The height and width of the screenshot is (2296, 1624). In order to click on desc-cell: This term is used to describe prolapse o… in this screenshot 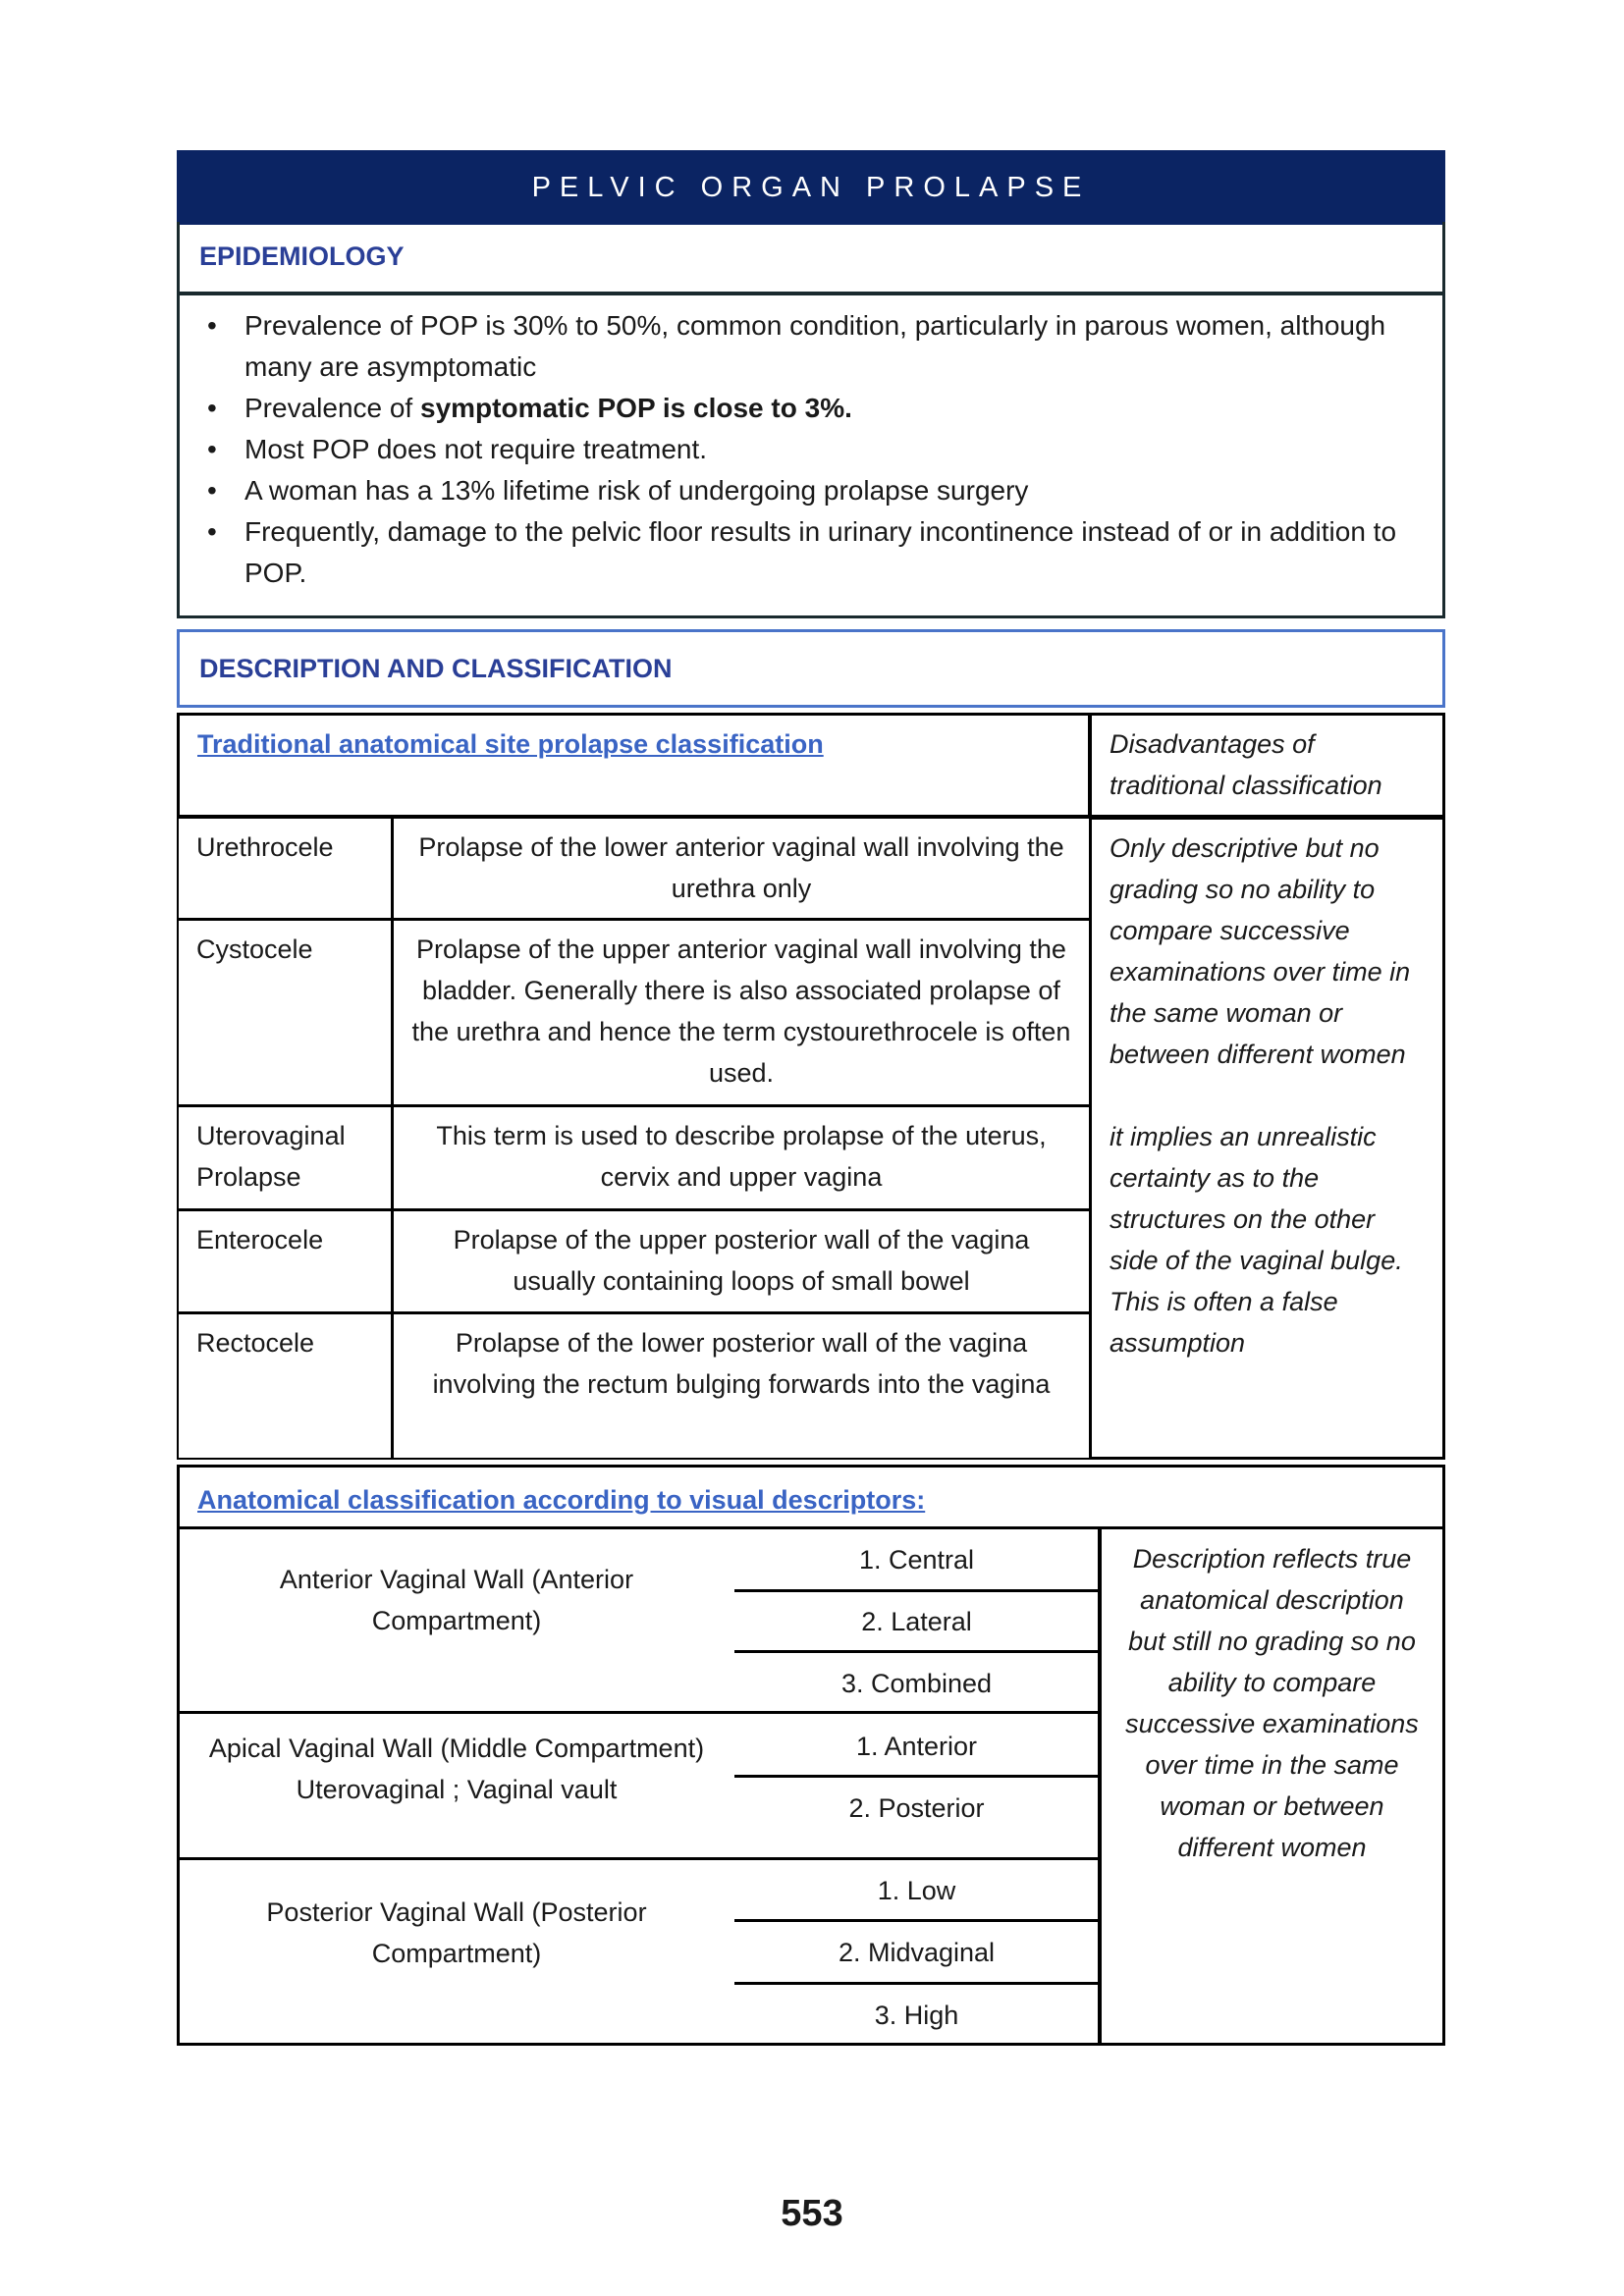, I will do `click(741, 1157)`.